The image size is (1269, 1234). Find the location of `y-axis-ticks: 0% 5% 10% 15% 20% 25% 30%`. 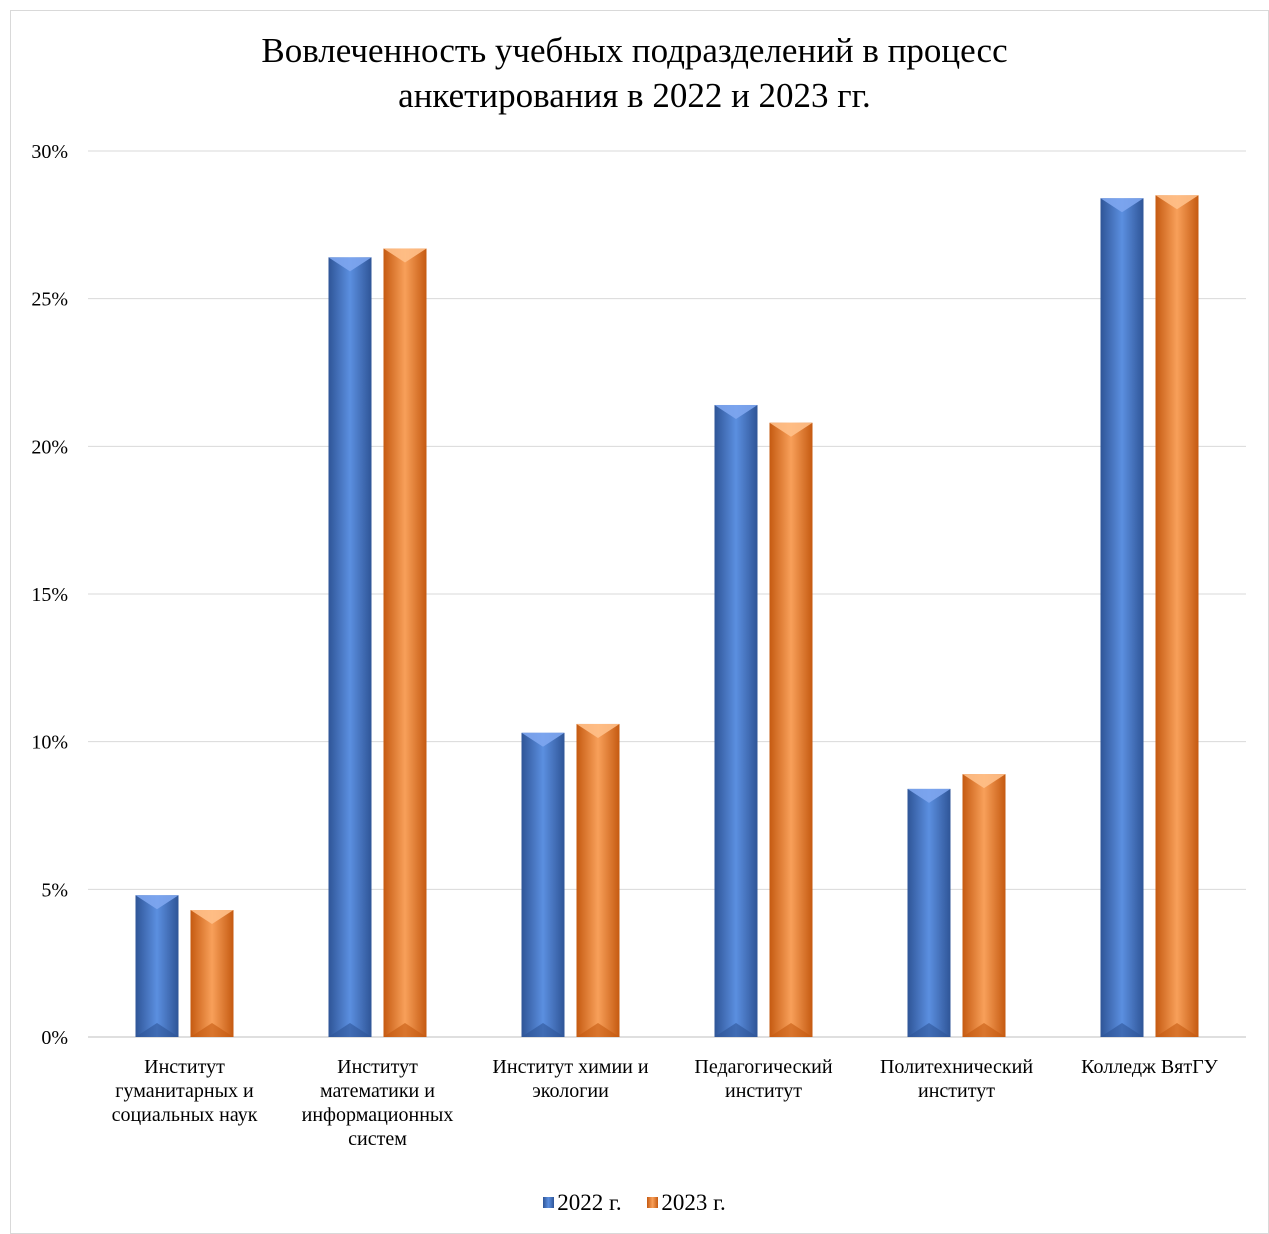

y-axis-ticks: 0% 5% 10% 15% 20% 25% 30% is located at coordinates (49, 595).